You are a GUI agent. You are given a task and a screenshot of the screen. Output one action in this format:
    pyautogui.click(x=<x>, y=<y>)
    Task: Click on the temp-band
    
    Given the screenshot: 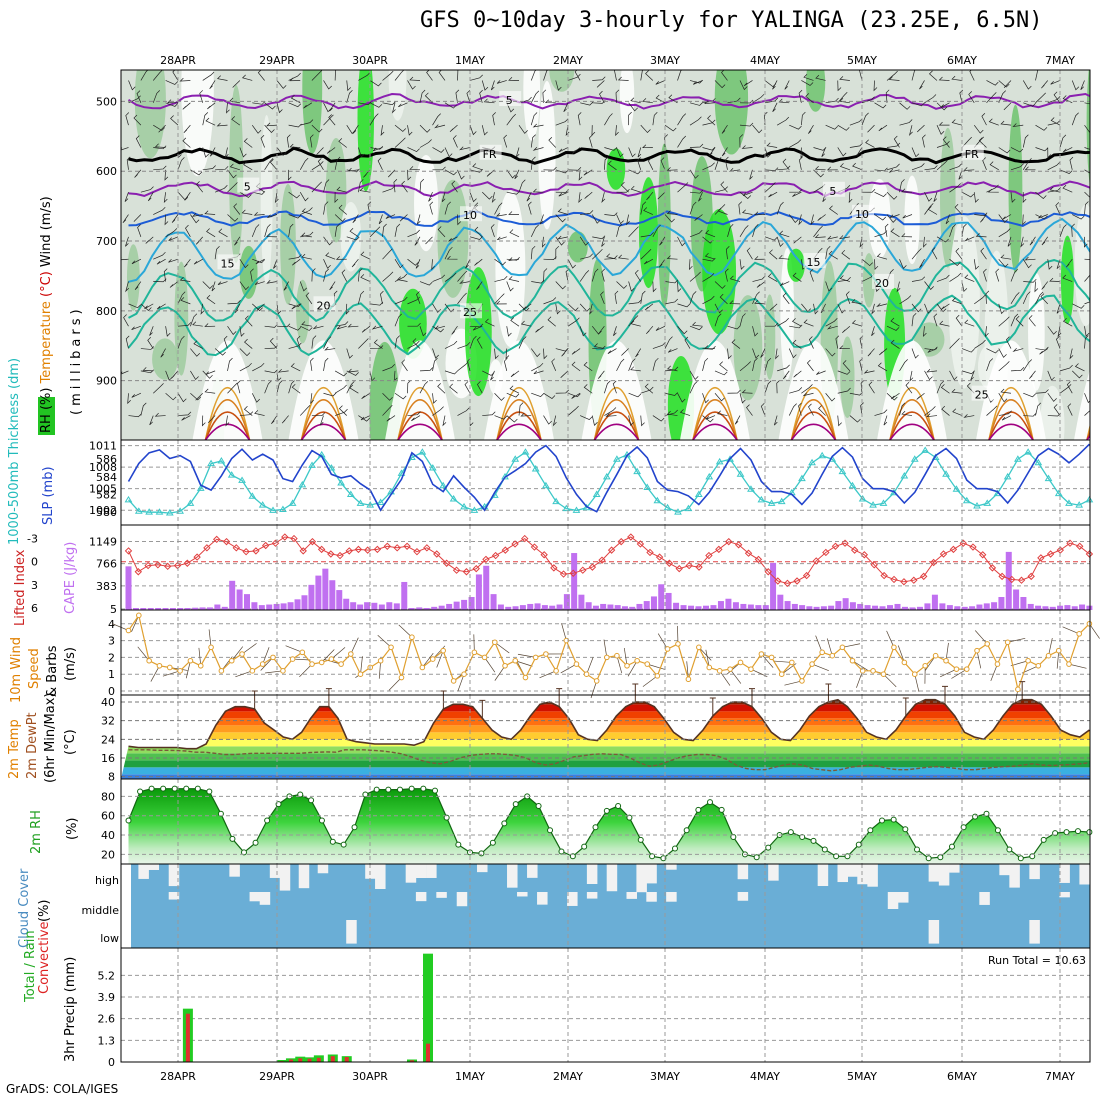 What is the action you would take?
    pyautogui.click(x=605, y=750)
    